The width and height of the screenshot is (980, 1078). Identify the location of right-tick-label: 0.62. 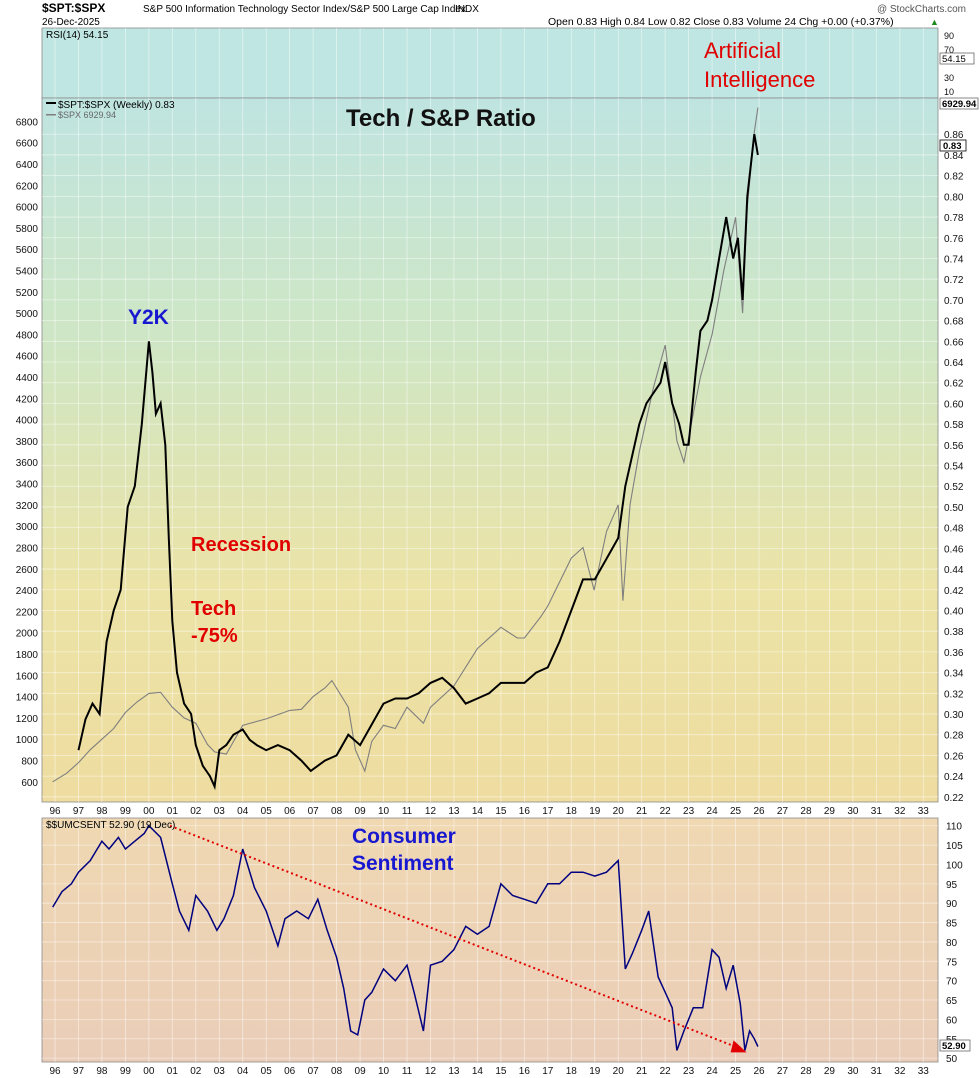
(954, 384).